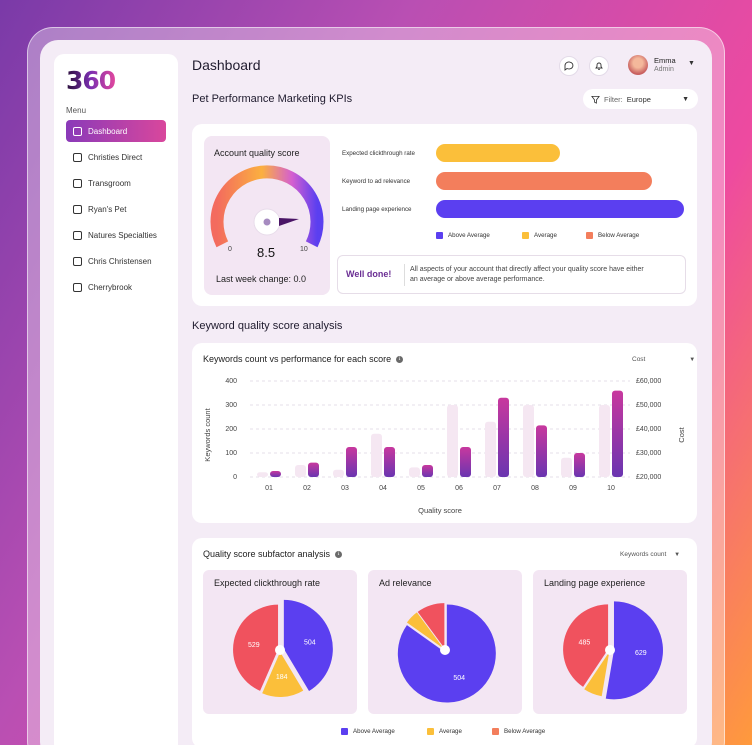 This screenshot has height=745, width=752. I want to click on y-axis-label: Keywords count, so click(207, 434).